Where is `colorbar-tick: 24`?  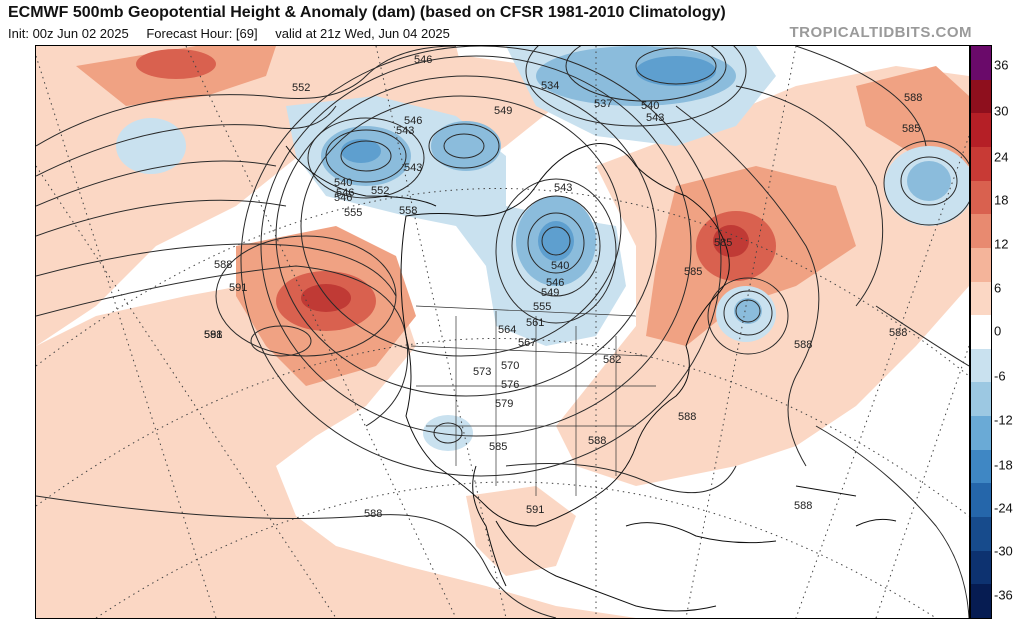 colorbar-tick: 24 is located at coordinates (1001, 157).